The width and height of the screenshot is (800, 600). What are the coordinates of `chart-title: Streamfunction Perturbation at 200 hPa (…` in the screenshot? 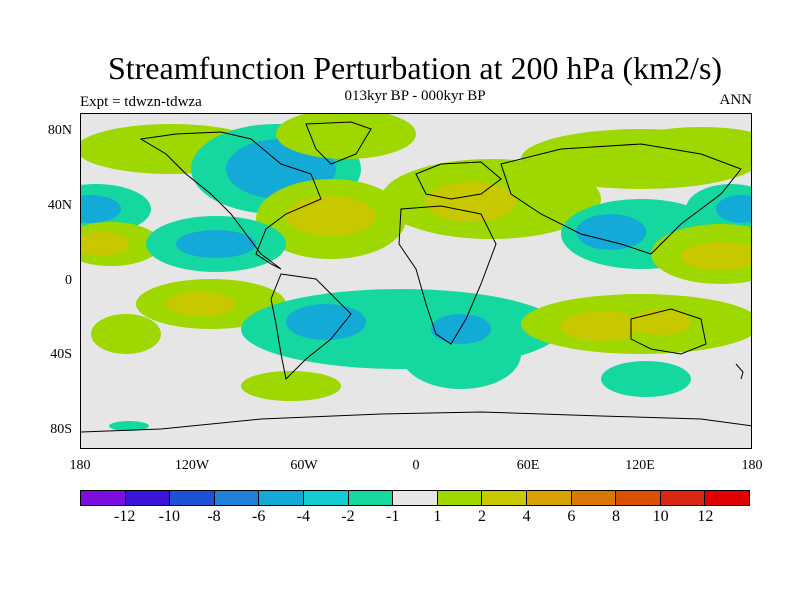 It's located at (415, 68).